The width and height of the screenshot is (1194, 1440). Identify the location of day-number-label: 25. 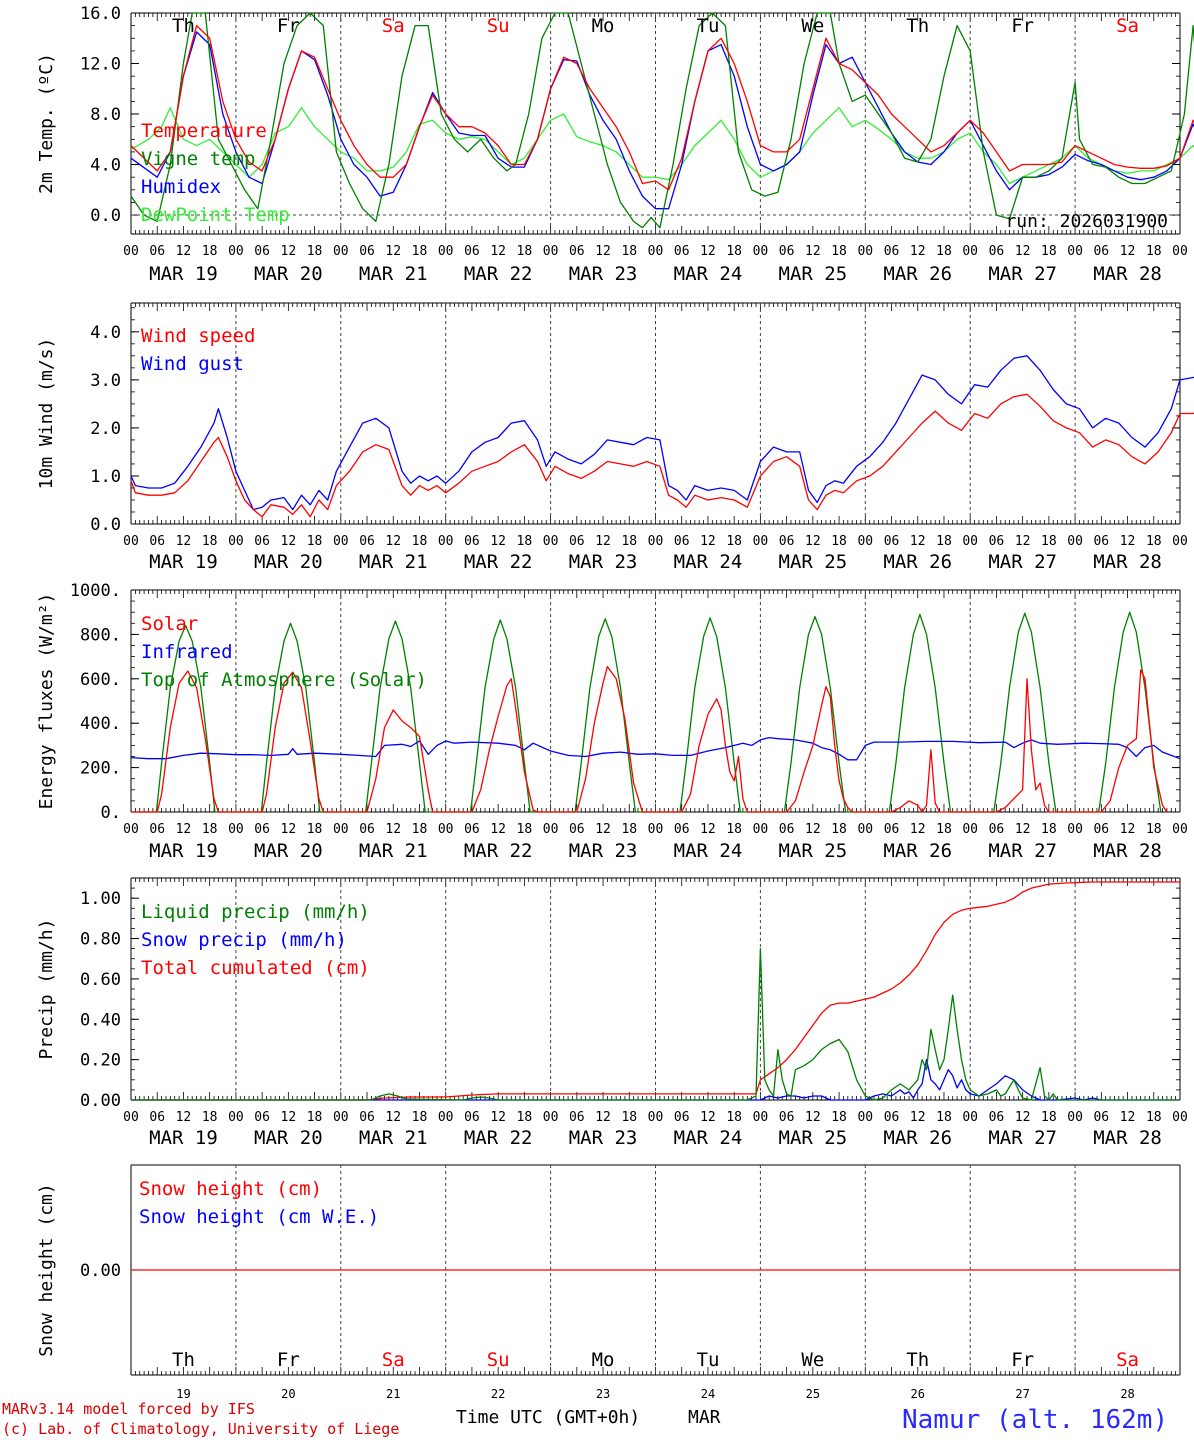
(813, 1394).